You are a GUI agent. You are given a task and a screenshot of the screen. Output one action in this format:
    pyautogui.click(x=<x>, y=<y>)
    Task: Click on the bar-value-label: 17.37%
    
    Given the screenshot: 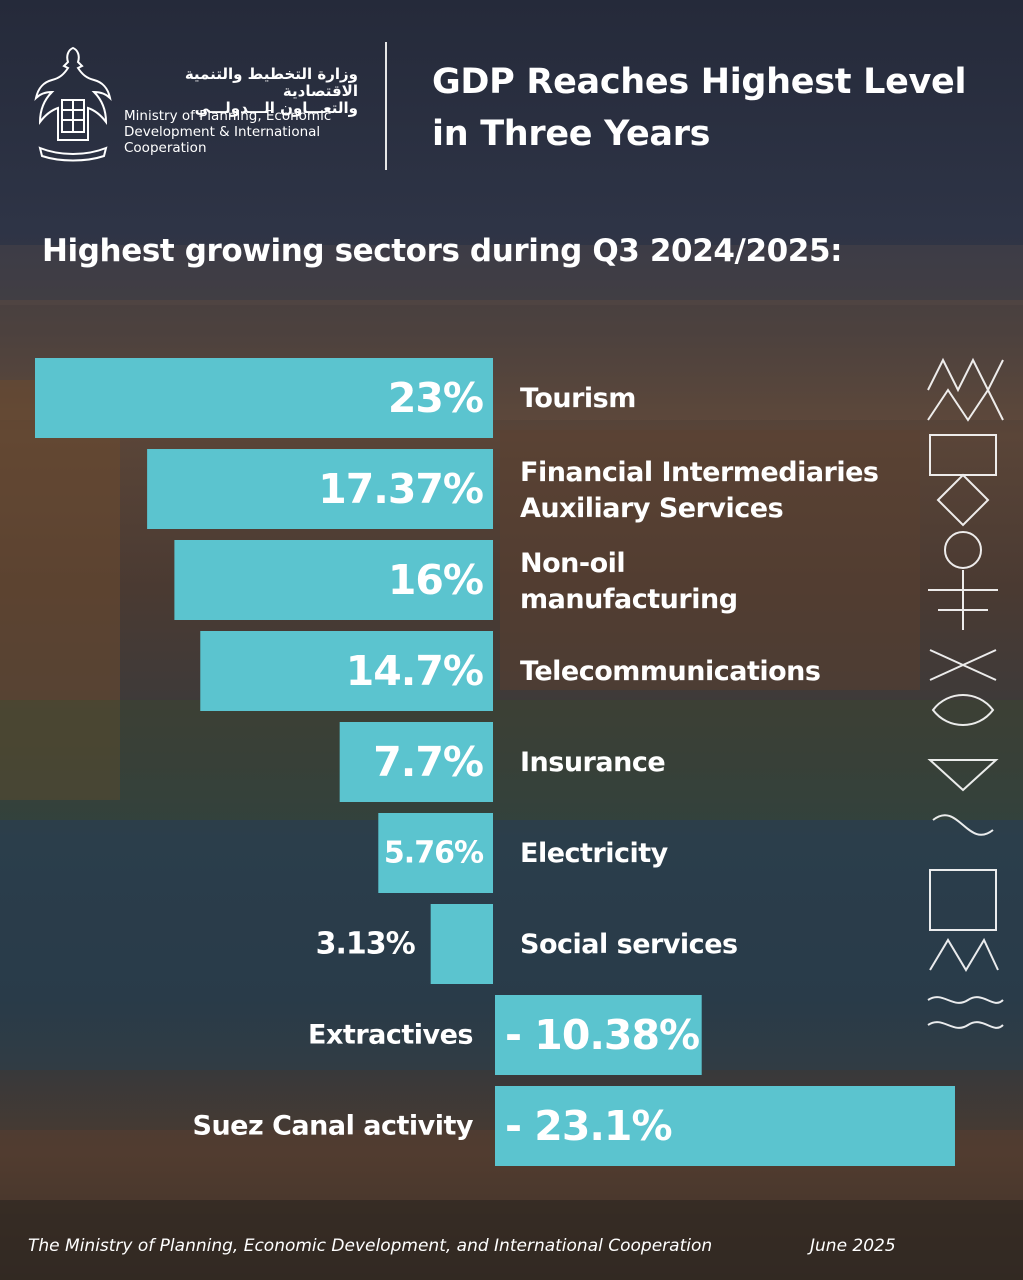 What is the action you would take?
    pyautogui.click(x=400, y=489)
    